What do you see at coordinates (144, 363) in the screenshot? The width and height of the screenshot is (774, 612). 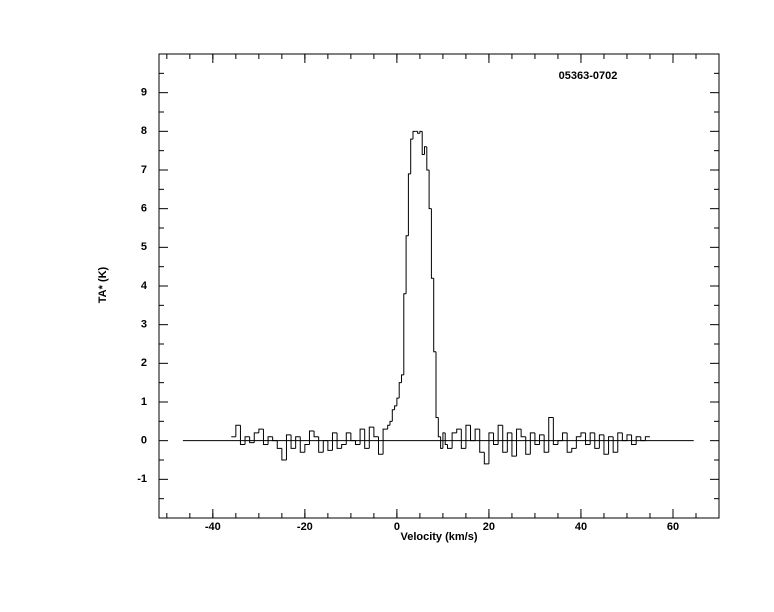 I see `y-tick-label: 2` at bounding box center [144, 363].